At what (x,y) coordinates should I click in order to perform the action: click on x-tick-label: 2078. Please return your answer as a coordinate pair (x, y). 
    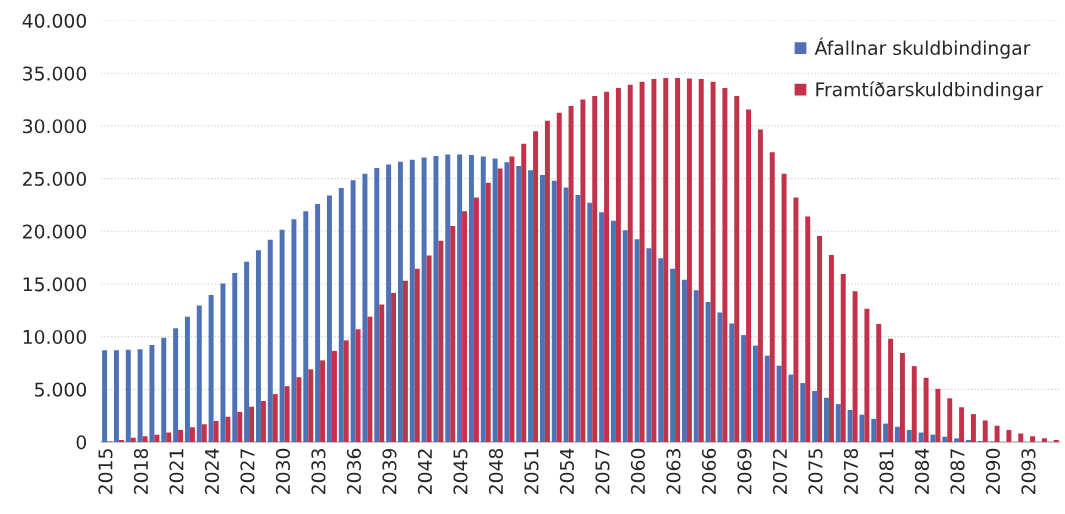
    Looking at the image, I should click on (851, 471).